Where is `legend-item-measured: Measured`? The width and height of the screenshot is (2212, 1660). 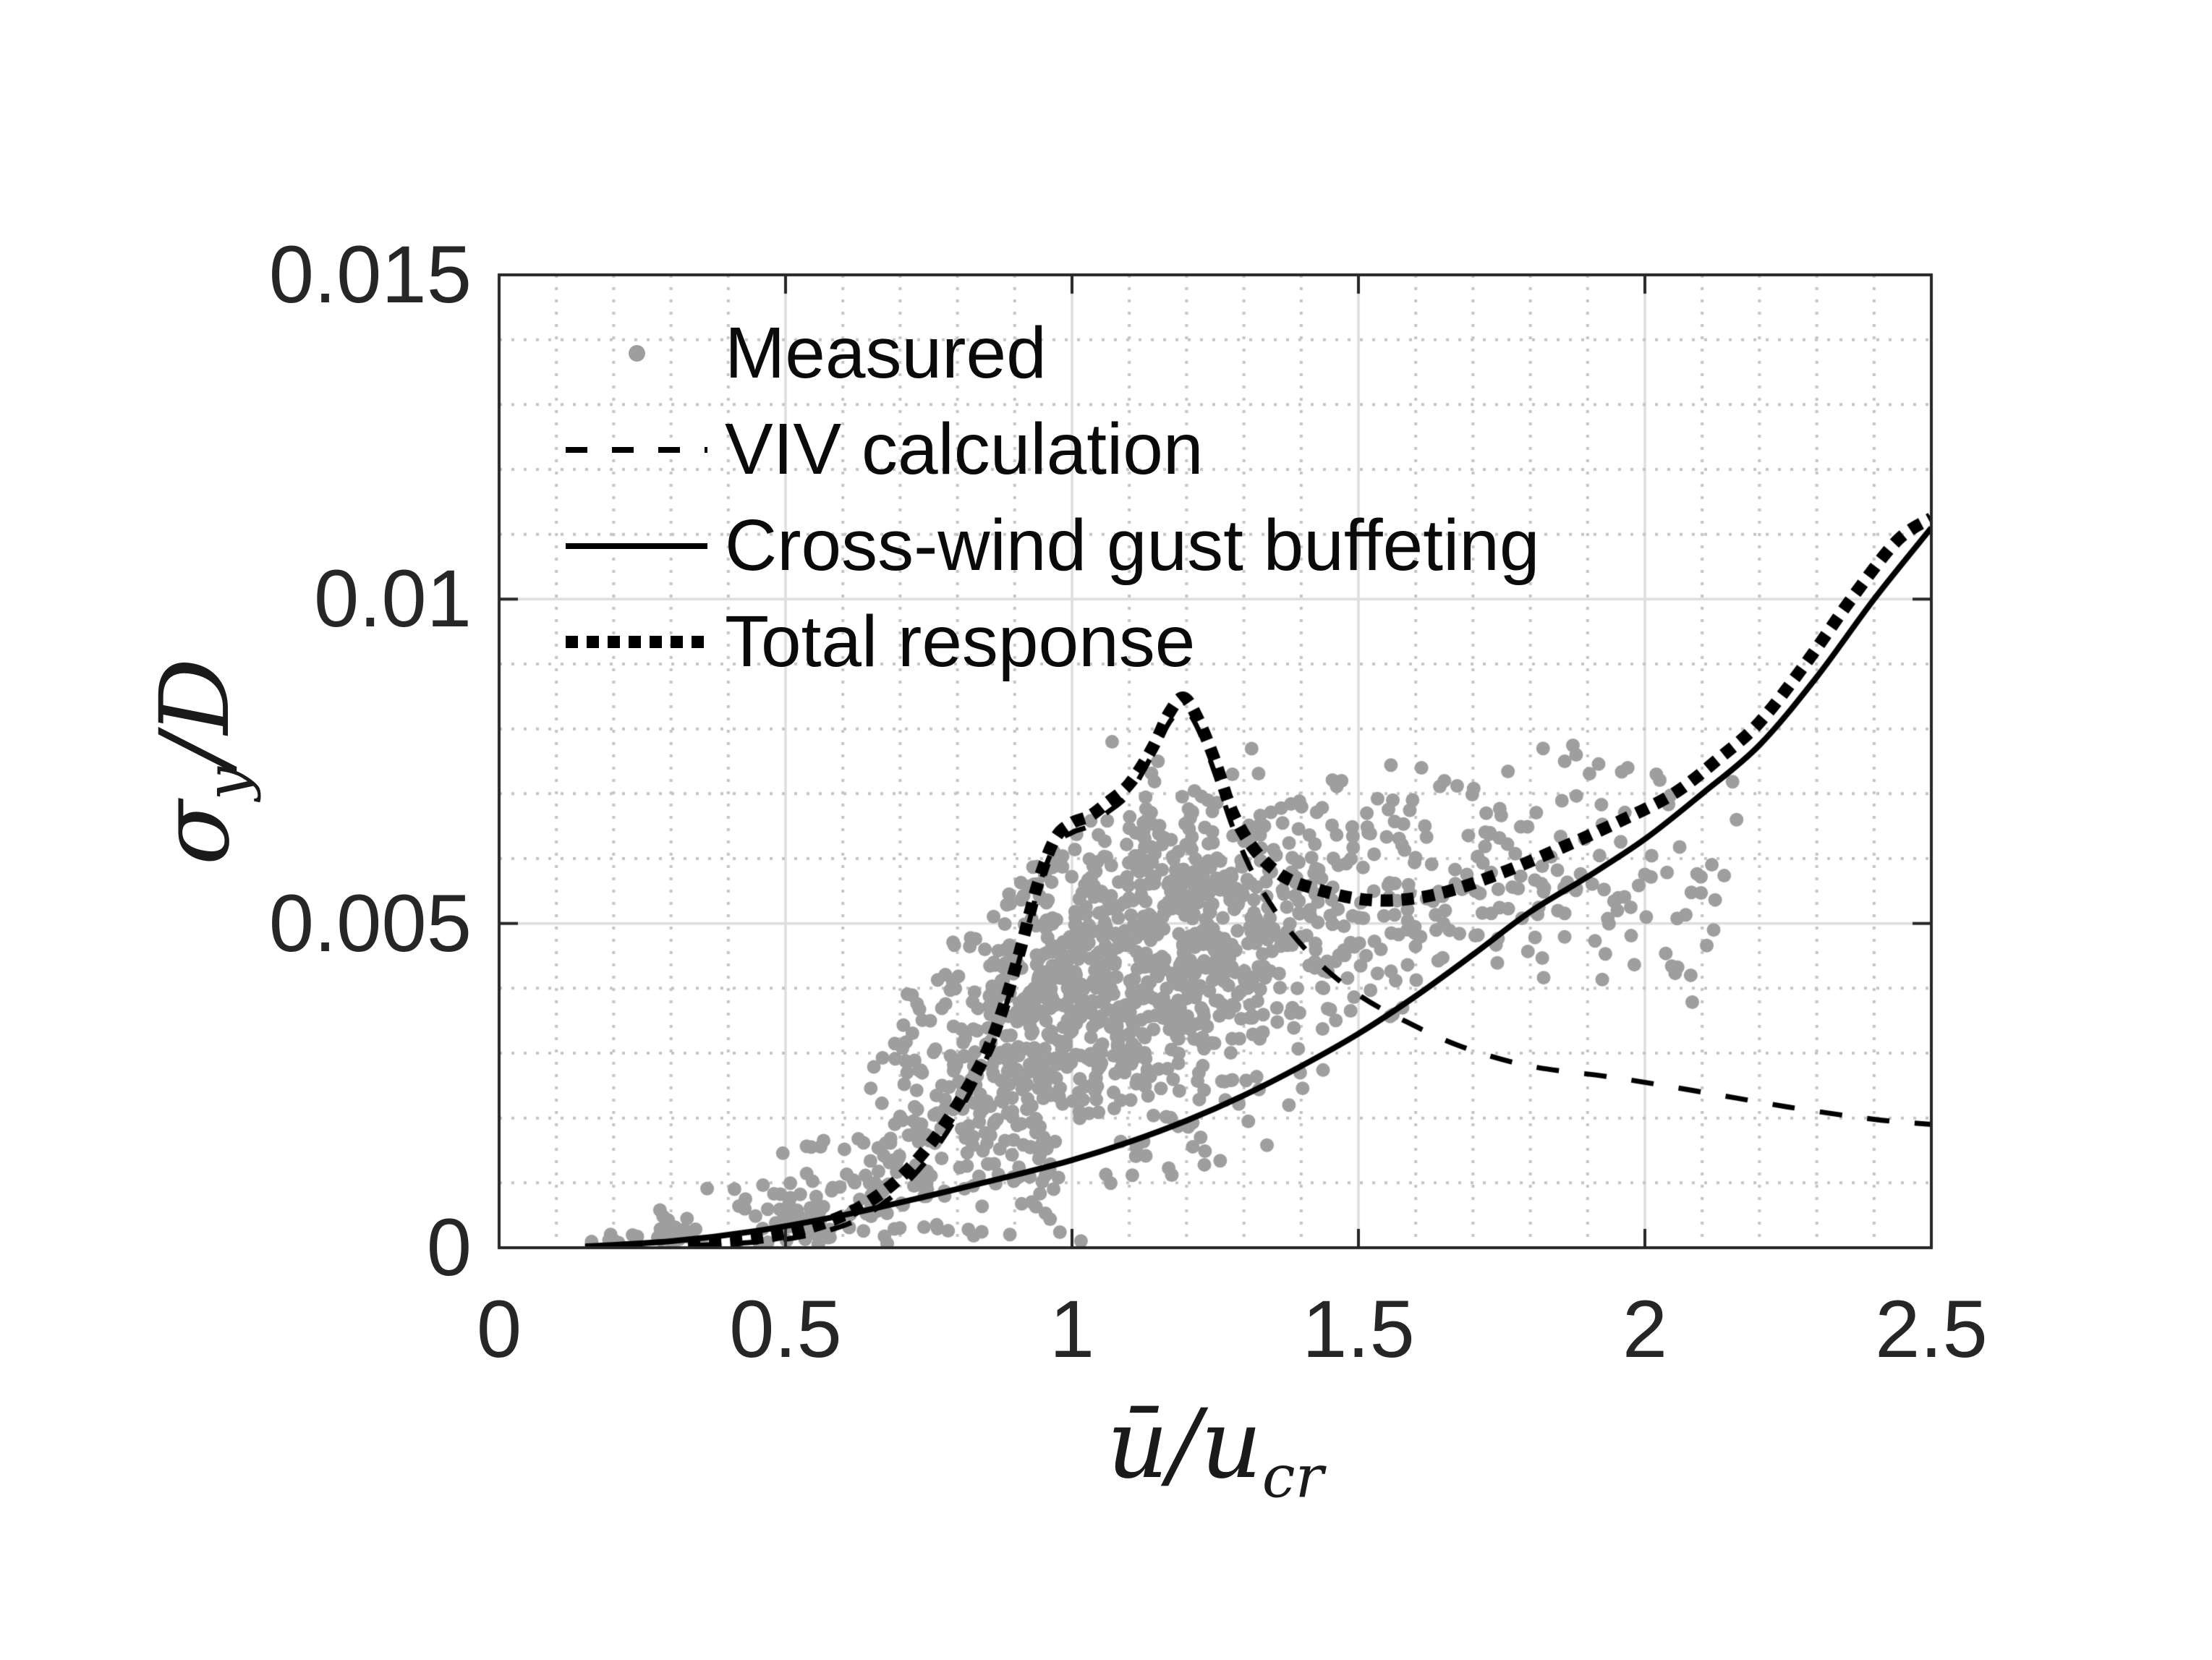
legend-item-measured: Measured is located at coordinates (1053, 353).